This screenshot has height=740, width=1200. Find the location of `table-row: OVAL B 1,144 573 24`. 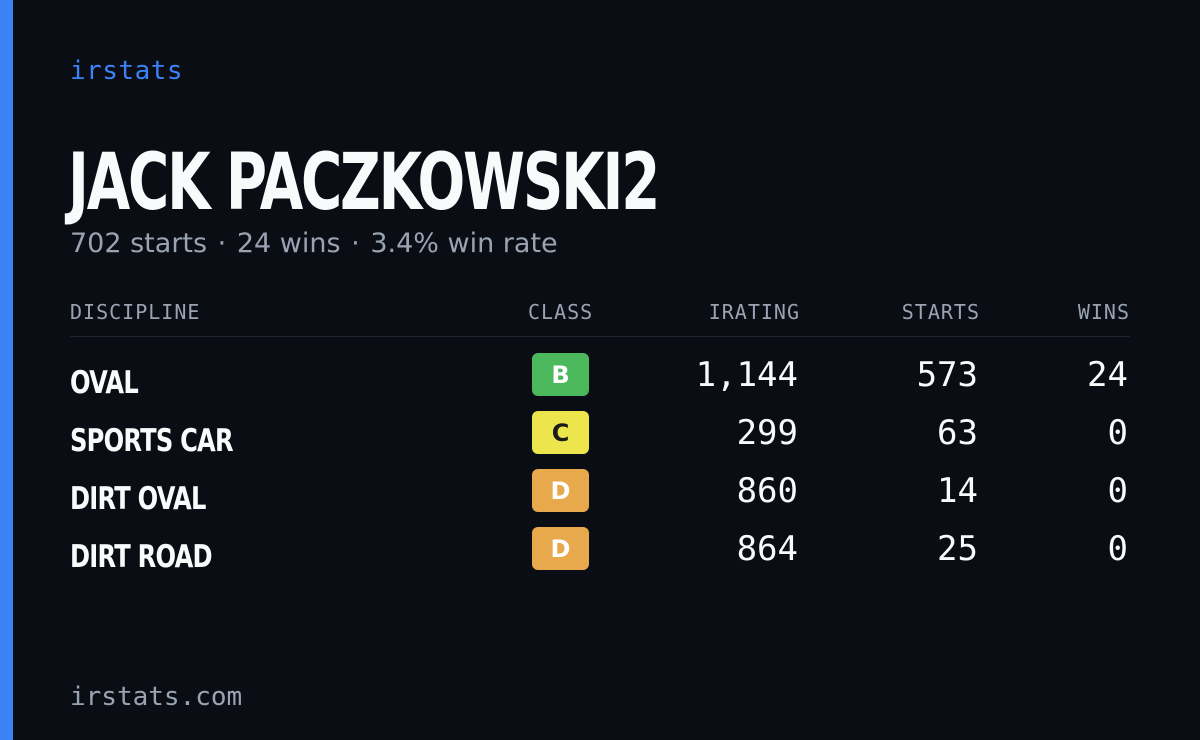

table-row: OVAL B 1,144 573 24 is located at coordinates (600, 382).